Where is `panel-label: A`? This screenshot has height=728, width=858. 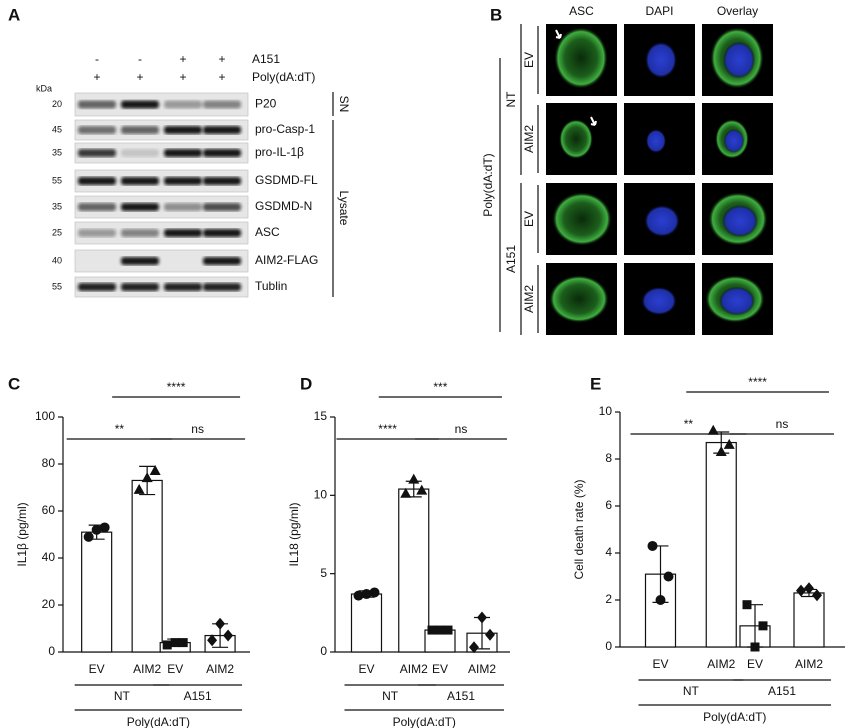
panel-label: A is located at coordinates (14, 14).